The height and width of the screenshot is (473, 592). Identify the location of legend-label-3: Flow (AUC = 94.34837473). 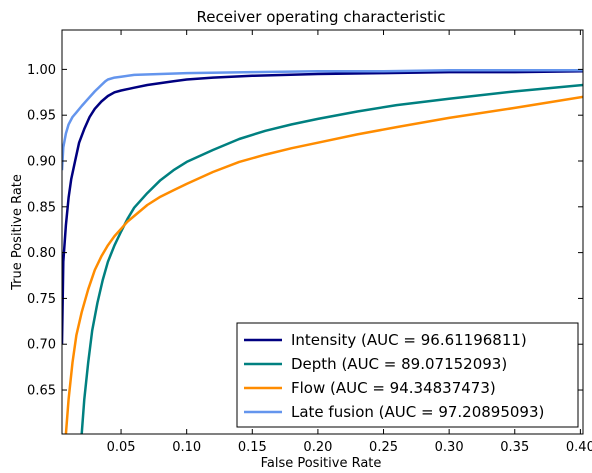
(393, 388).